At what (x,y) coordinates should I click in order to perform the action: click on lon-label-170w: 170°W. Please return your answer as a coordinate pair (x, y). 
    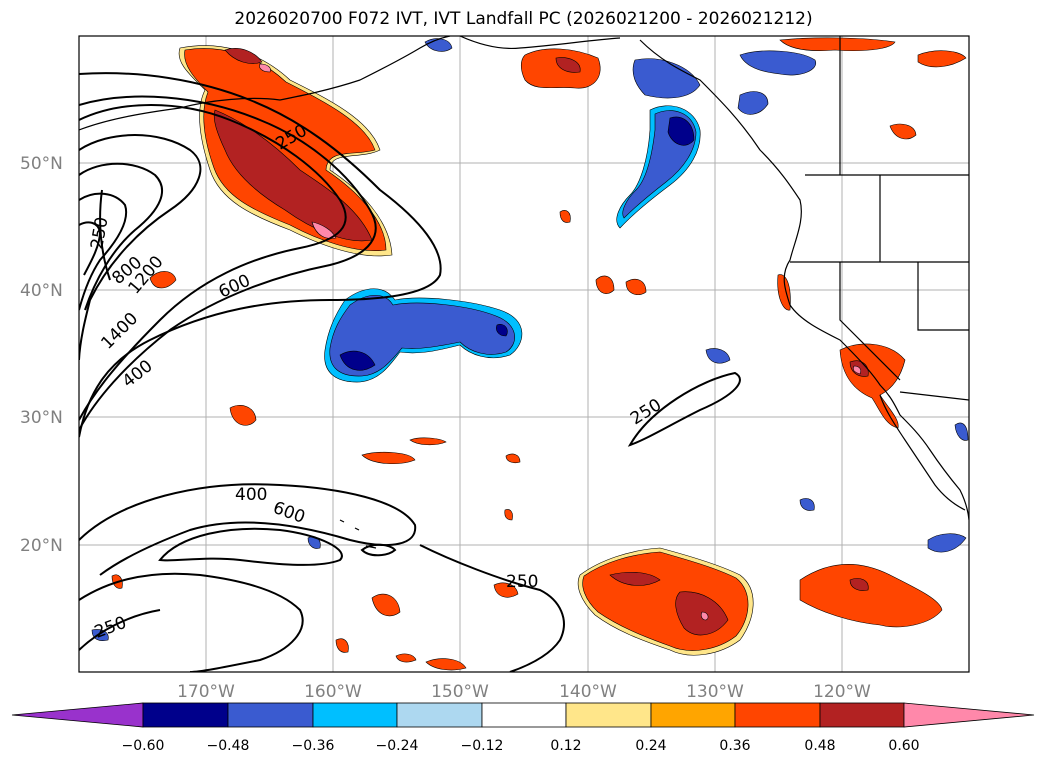
    Looking at the image, I should click on (206, 692).